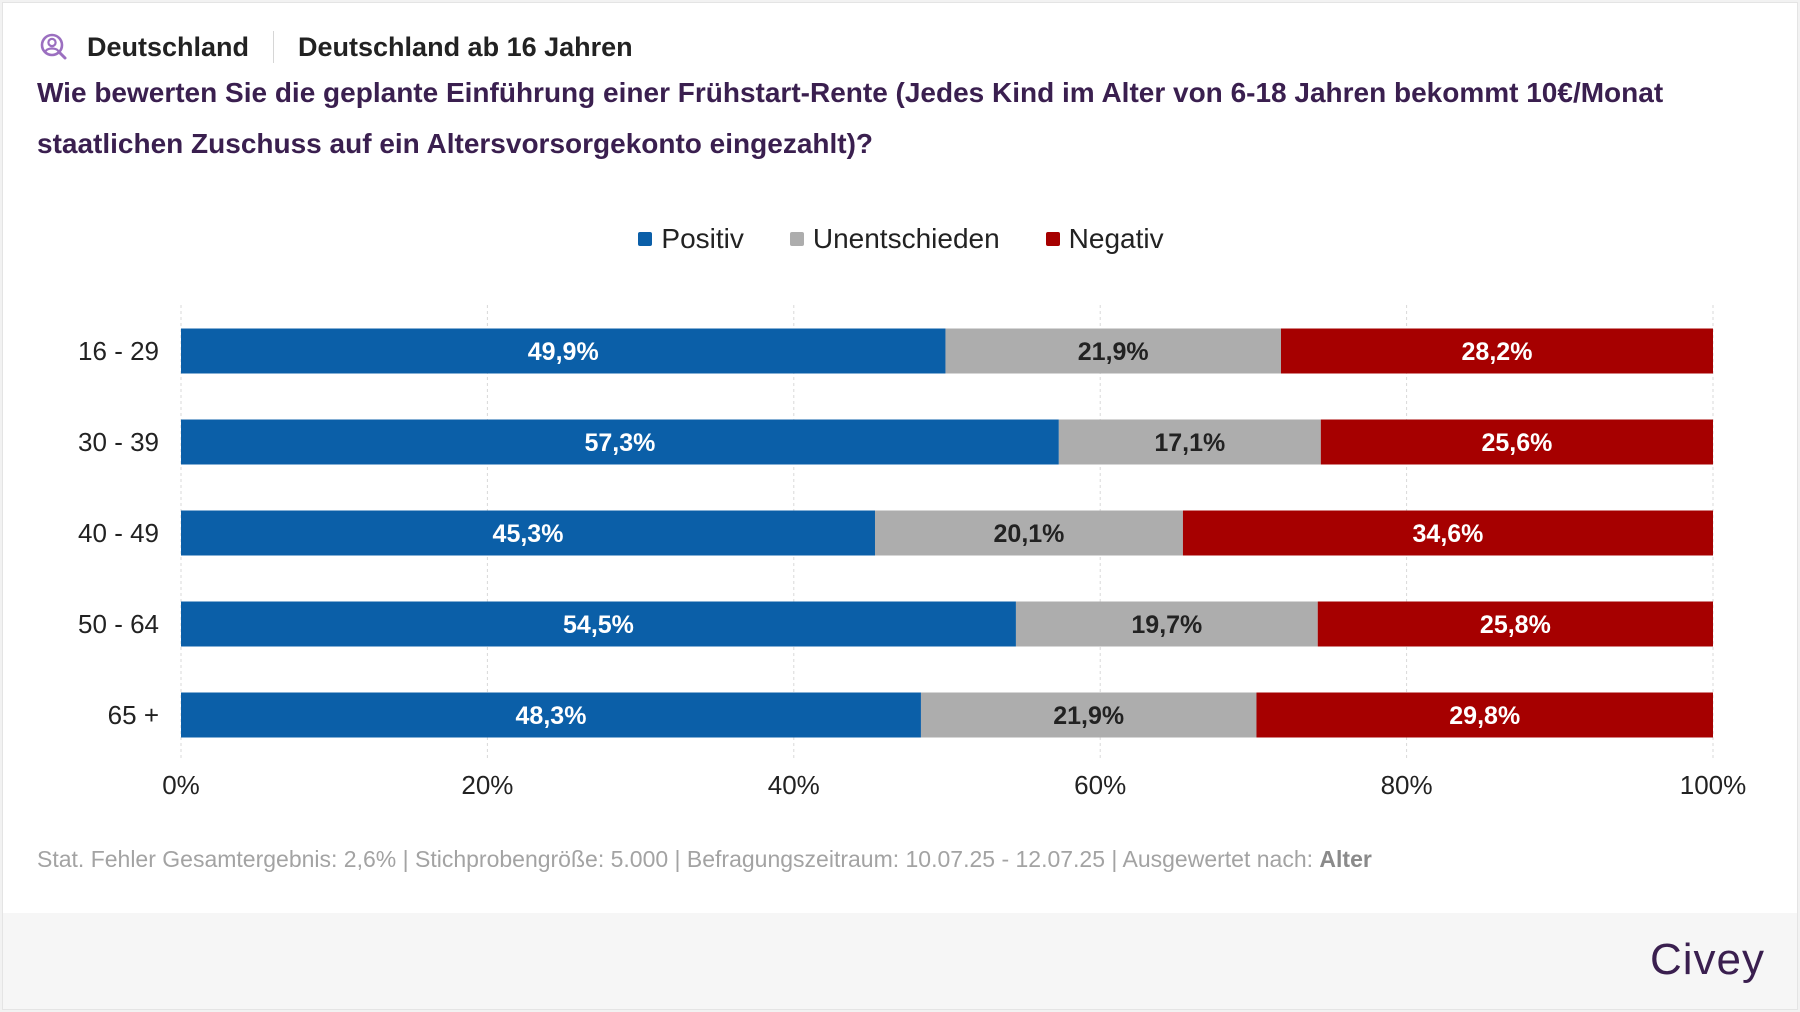 The image size is (1800, 1012). What do you see at coordinates (118, 624) in the screenshot?
I see `y-category-label: 50 - 64` at bounding box center [118, 624].